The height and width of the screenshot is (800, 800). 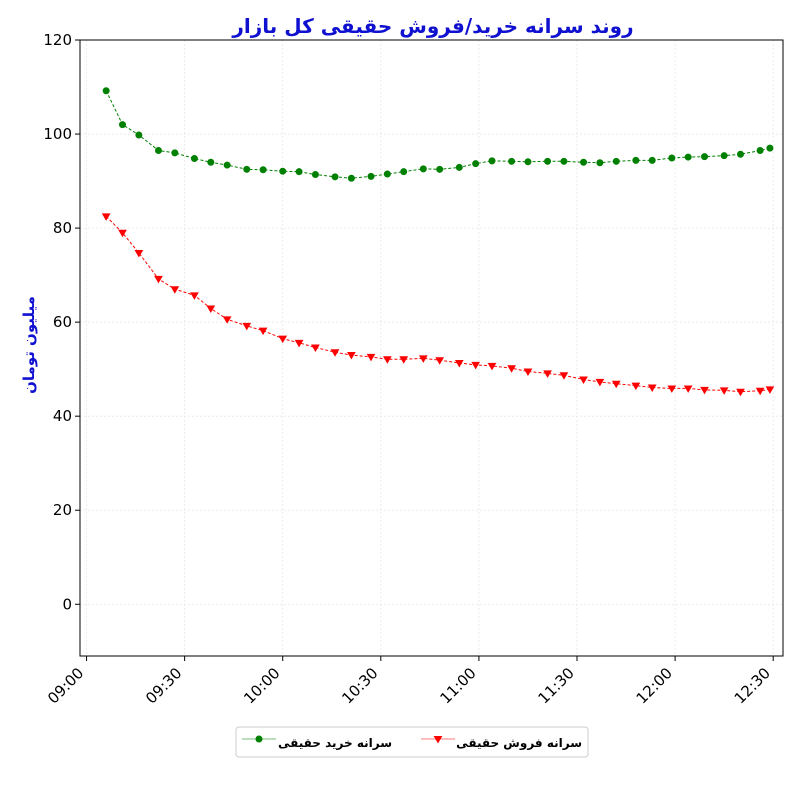 I want to click on legend-entry: سرانه خرید حقیقی, so click(x=317, y=742).